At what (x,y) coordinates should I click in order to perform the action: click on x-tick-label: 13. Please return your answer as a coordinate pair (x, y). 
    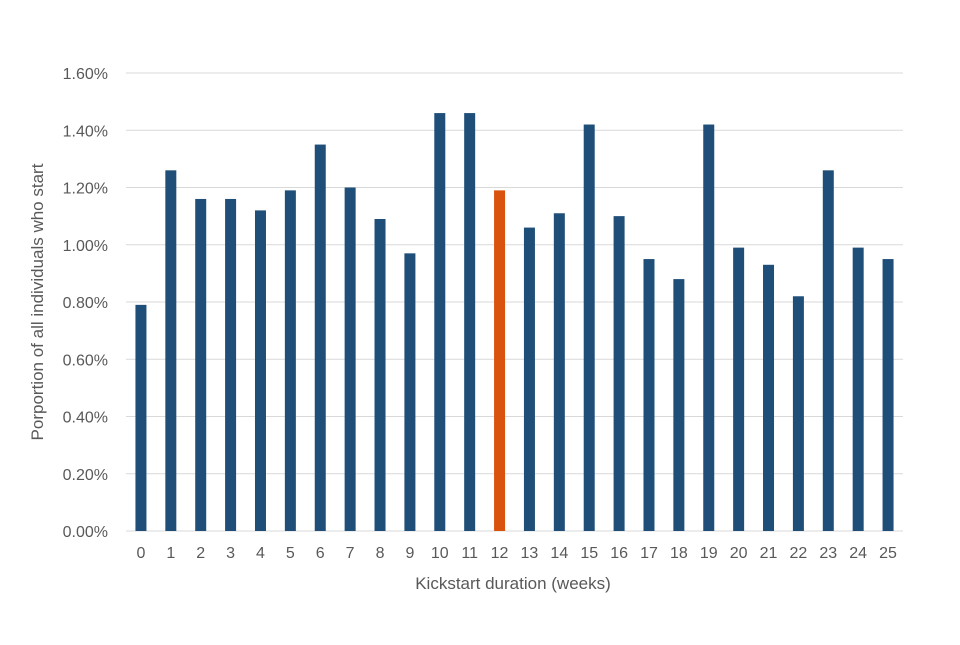
    Looking at the image, I should click on (530, 553).